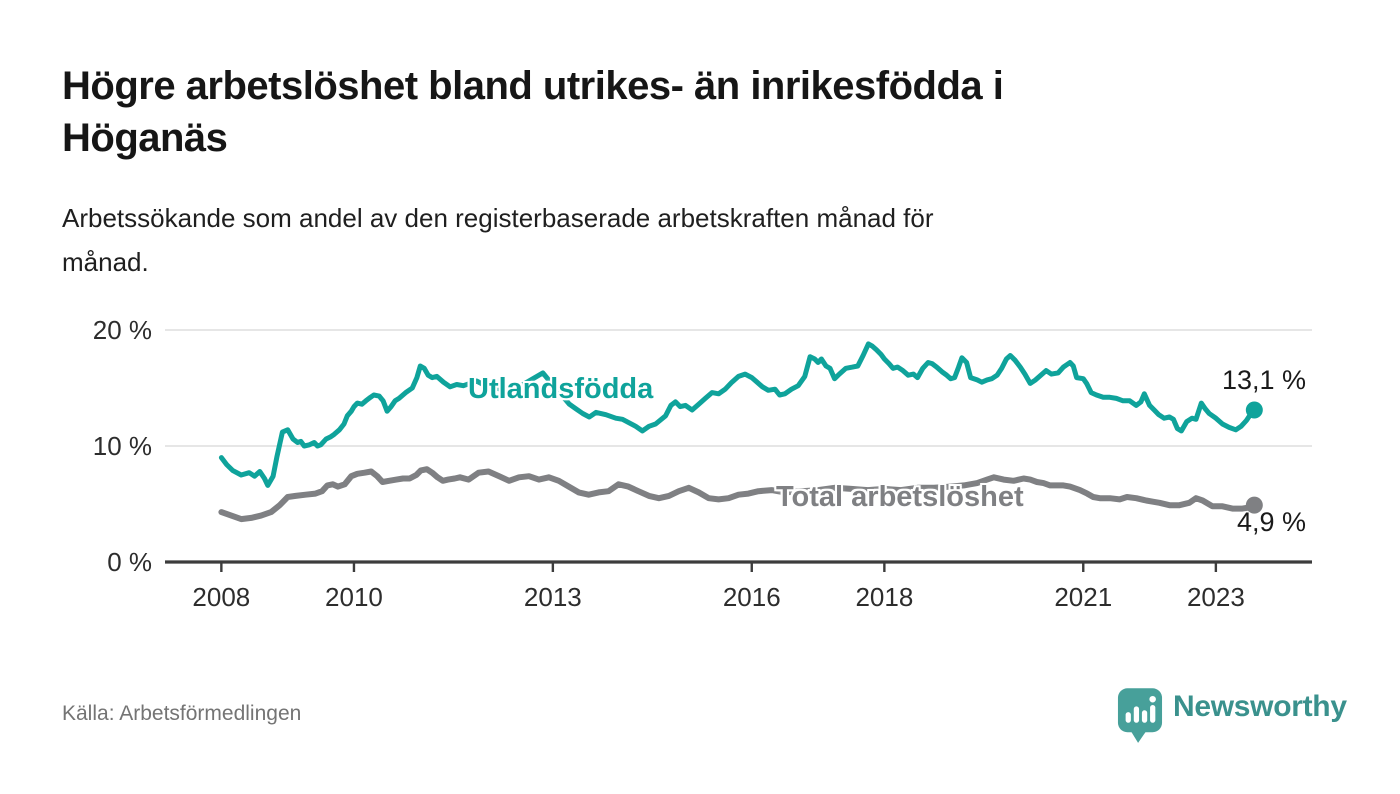 The image size is (1400, 794). What do you see at coordinates (900, 497) in the screenshot?
I see `series-label-total-arbetsloshet: Total arbetslöshet` at bounding box center [900, 497].